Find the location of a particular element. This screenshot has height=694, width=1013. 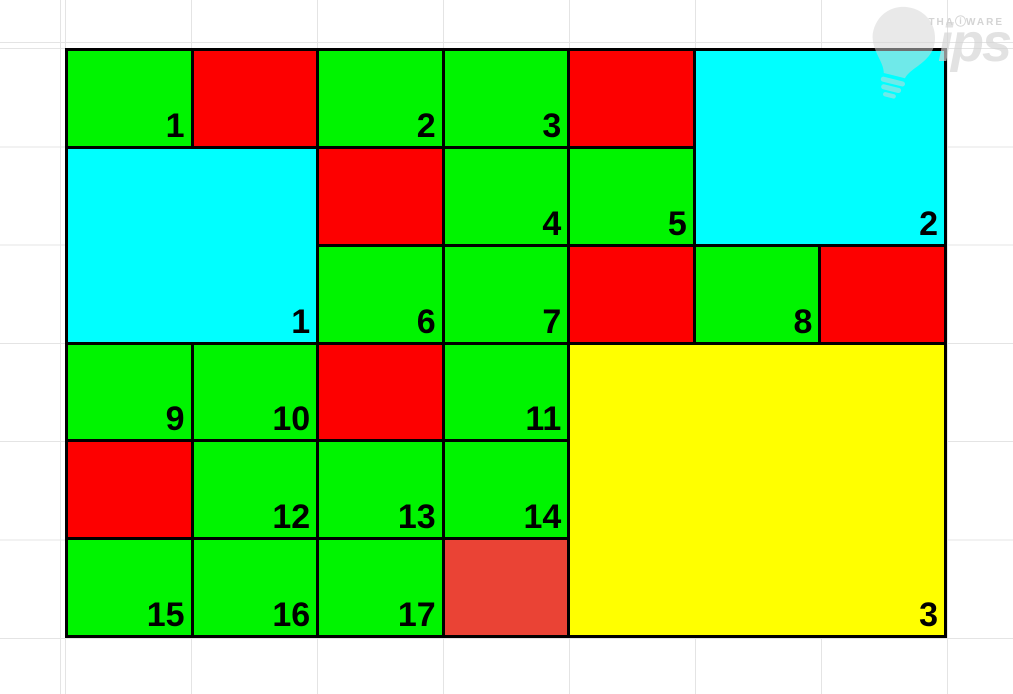

cell-r2c1: 1 is located at coordinates (192, 245).